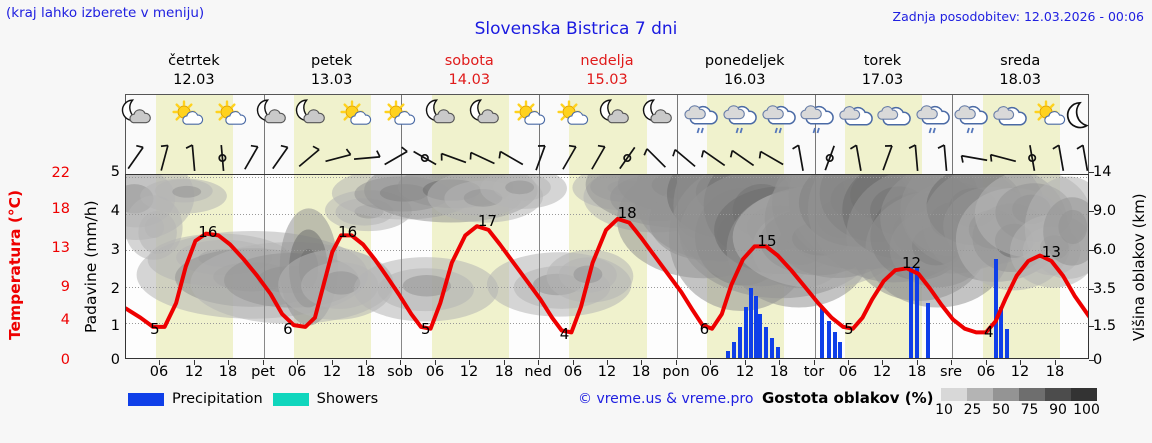  I want to click on x-axis-label-pet: pet, so click(263, 372).